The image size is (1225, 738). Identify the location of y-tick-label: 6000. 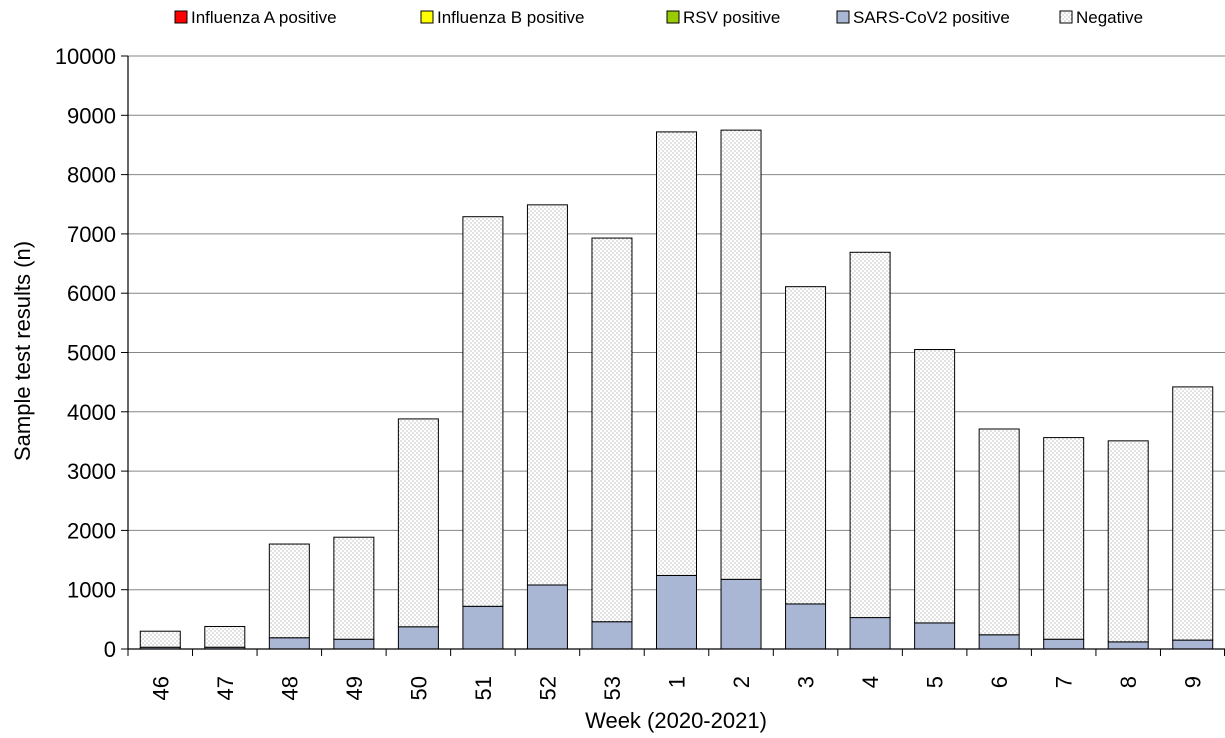
(91, 293).